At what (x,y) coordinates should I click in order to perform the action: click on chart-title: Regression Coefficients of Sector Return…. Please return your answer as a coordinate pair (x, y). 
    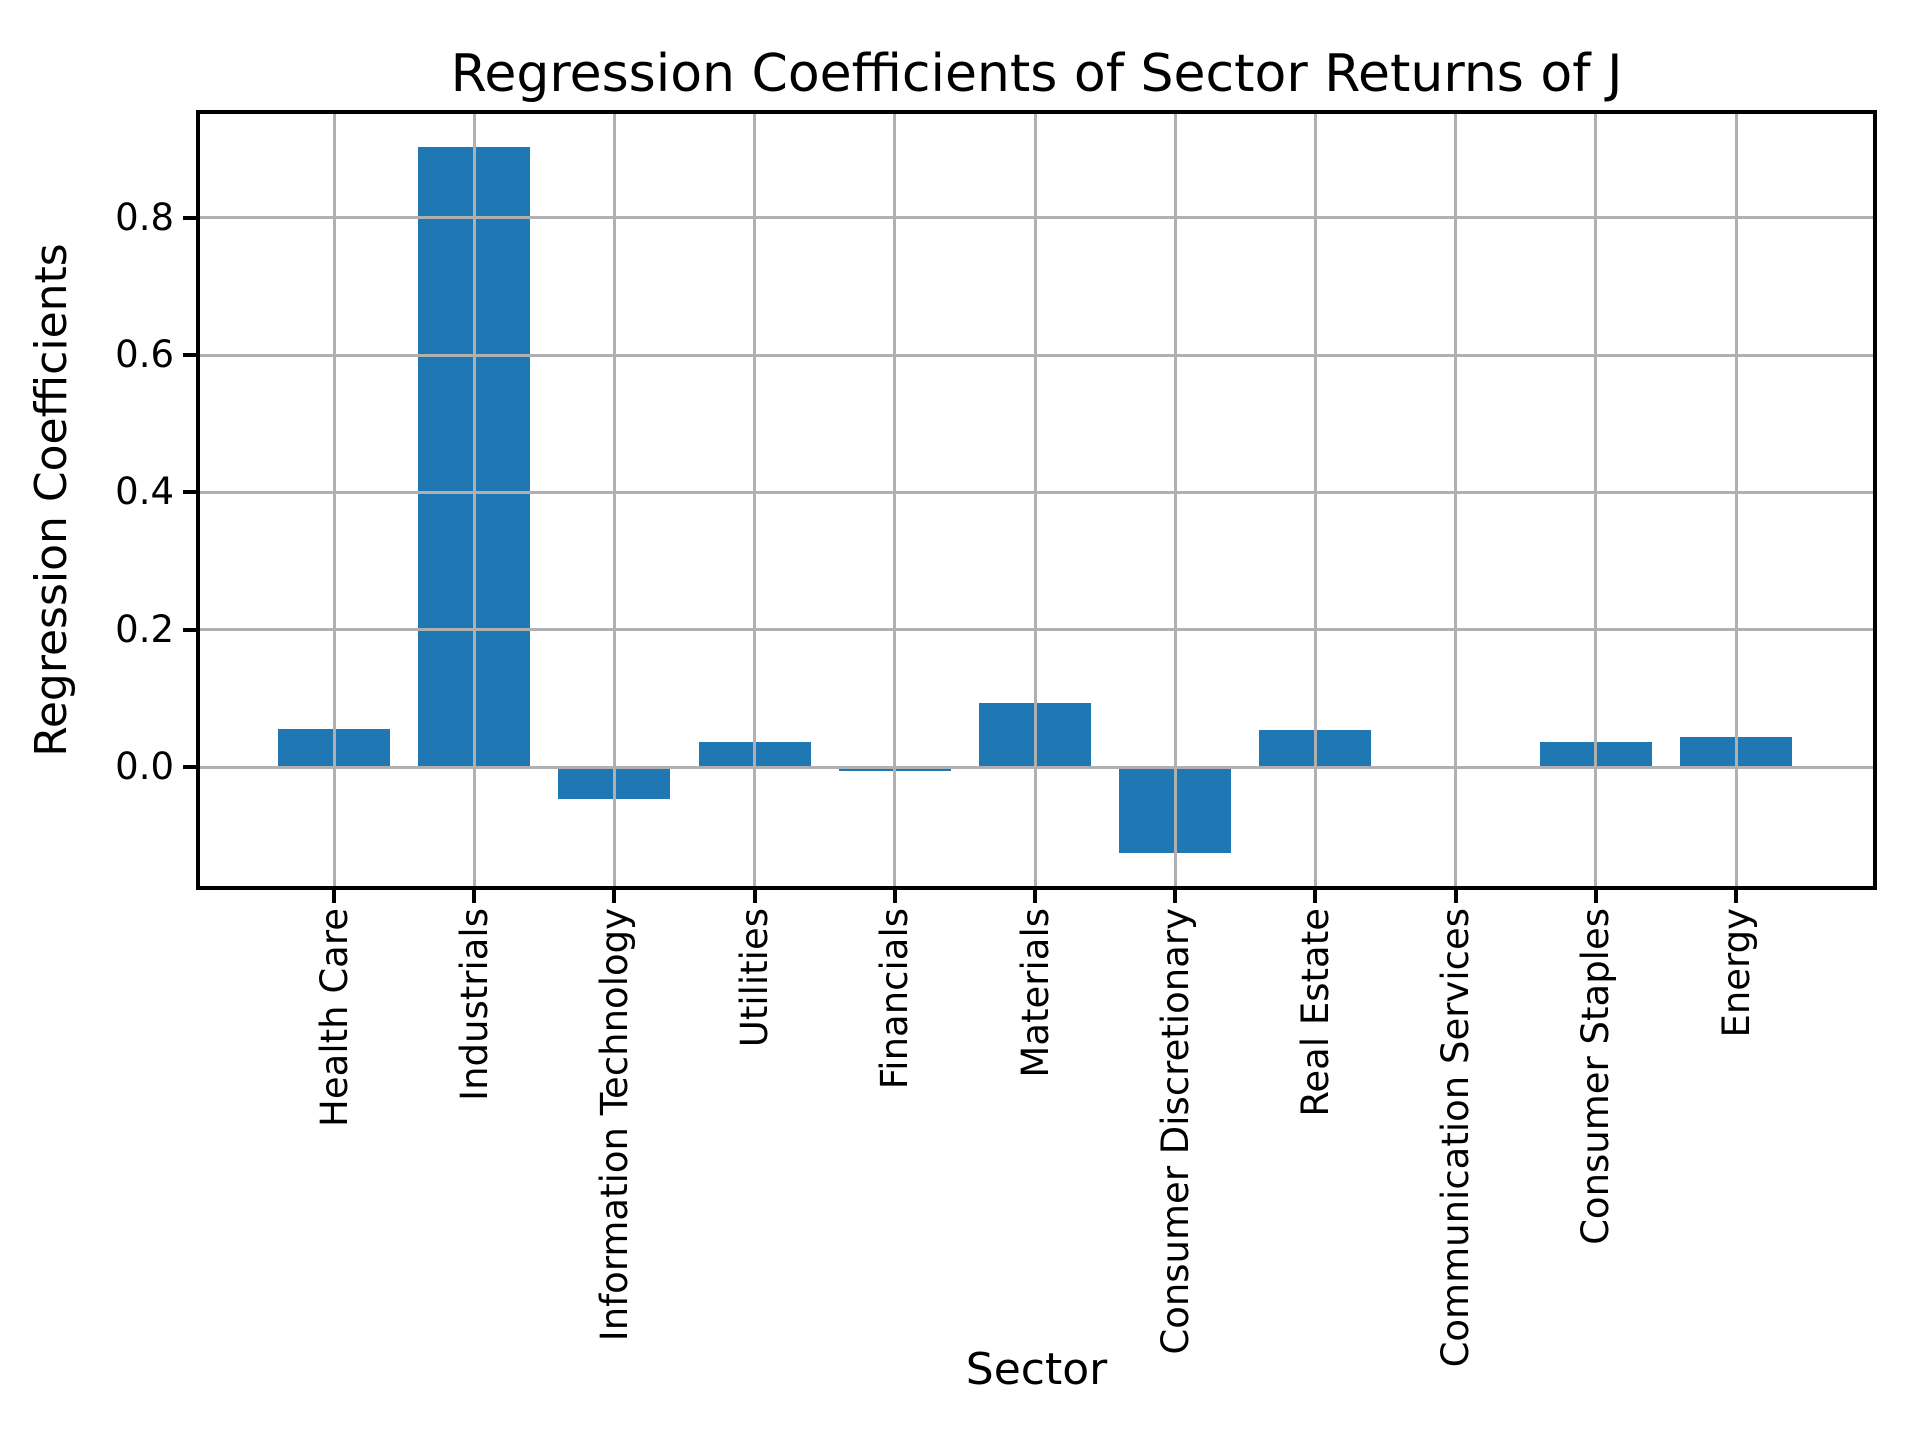
    Looking at the image, I should click on (1036, 74).